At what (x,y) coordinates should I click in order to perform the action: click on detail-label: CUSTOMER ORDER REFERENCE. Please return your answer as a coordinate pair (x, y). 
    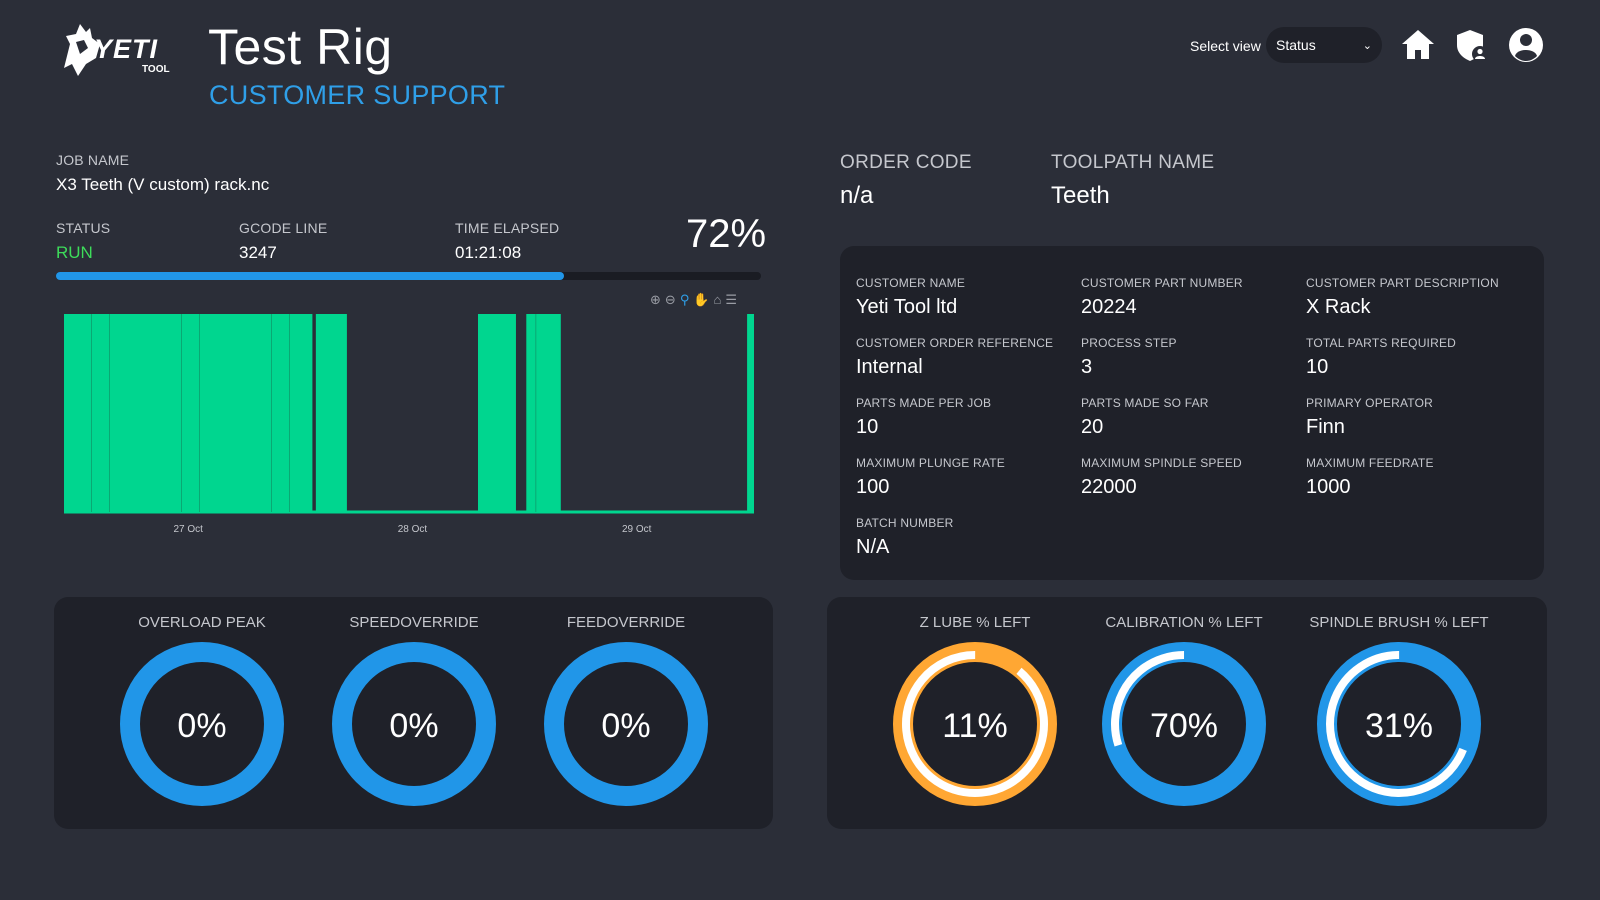
    Looking at the image, I should click on (955, 343).